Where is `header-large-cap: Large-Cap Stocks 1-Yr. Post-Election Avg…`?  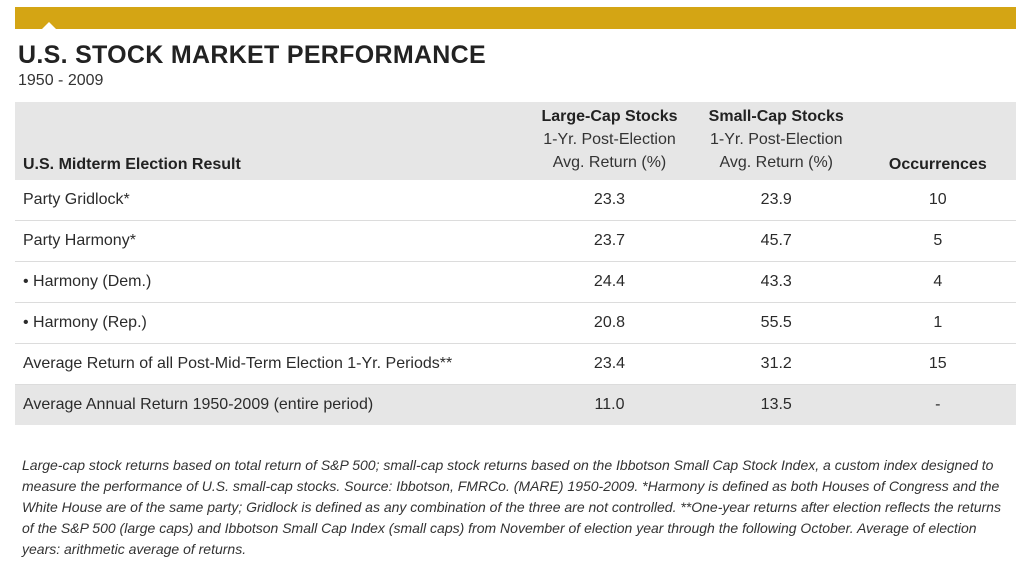 header-large-cap: Large-Cap Stocks 1-Yr. Post-Election Avg… is located at coordinates (609, 141).